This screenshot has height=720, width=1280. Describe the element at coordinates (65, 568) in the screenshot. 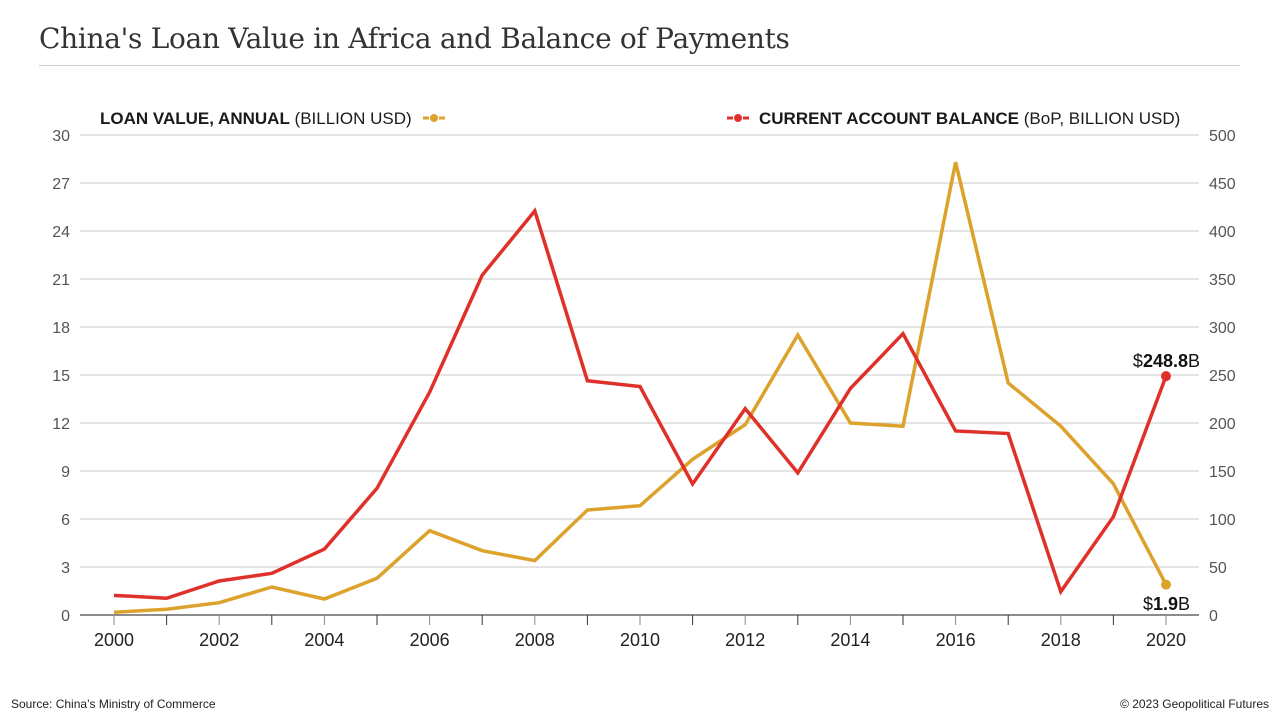

I see `left-tick-label: 3` at that location.